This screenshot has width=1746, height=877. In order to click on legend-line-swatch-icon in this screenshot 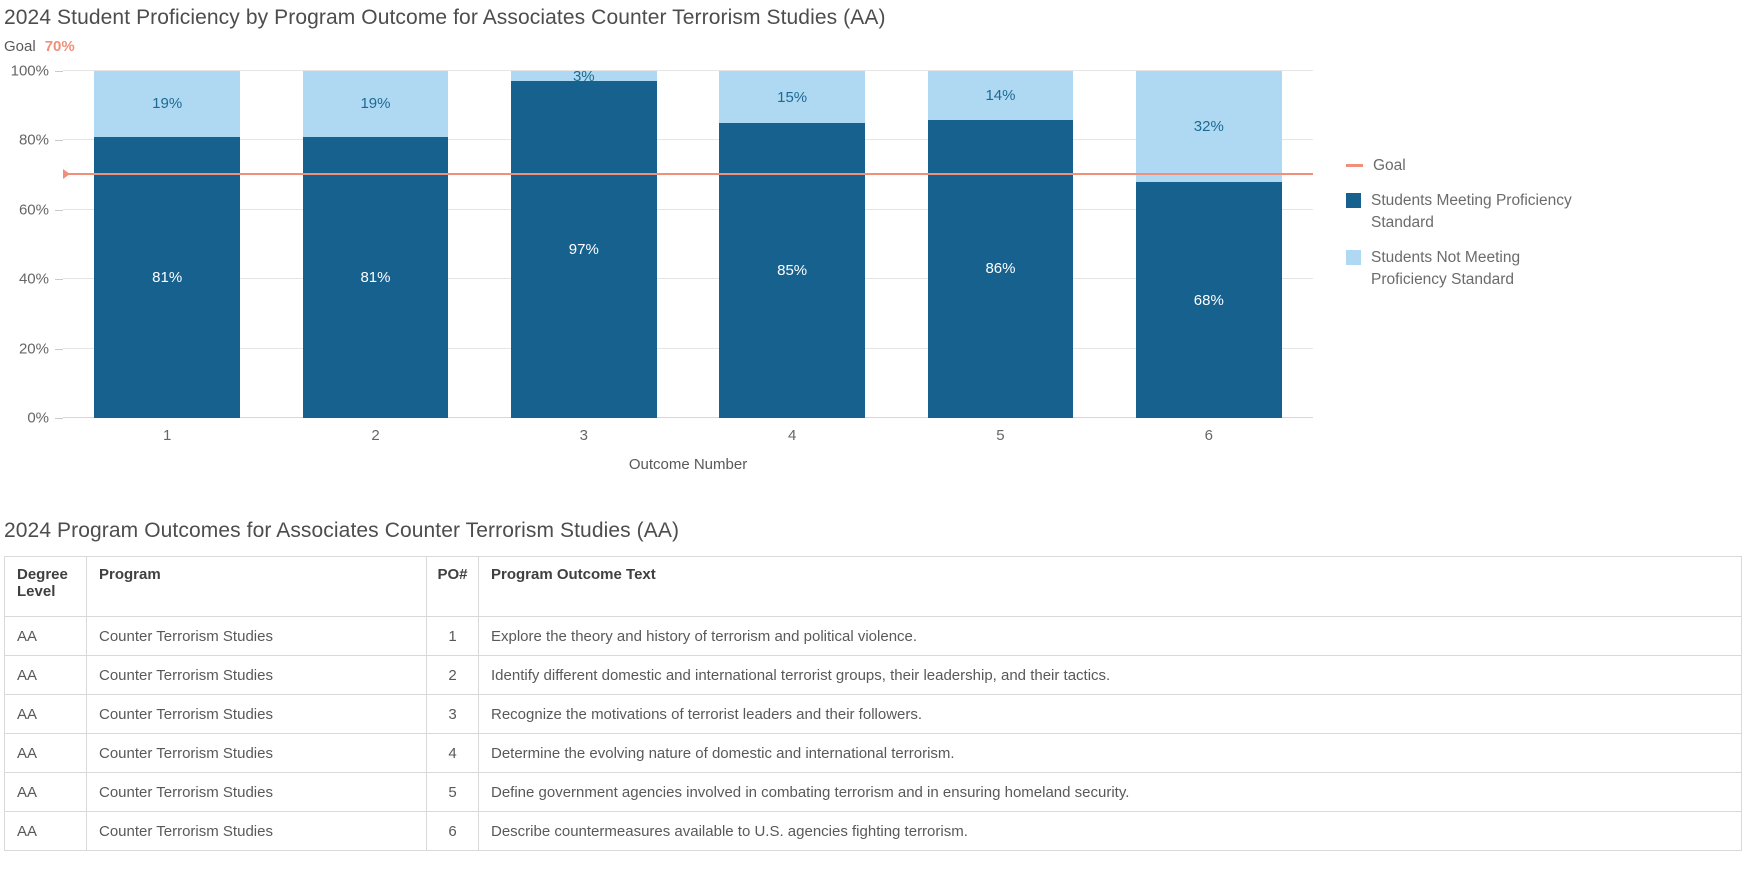, I will do `click(1354, 165)`.